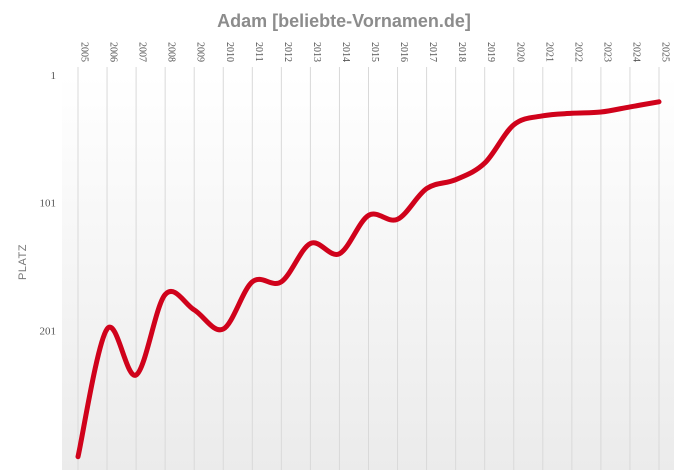 The height and width of the screenshot is (474, 689). What do you see at coordinates (461, 52) in the screenshot?
I see `x-tick-label: 2018` at bounding box center [461, 52].